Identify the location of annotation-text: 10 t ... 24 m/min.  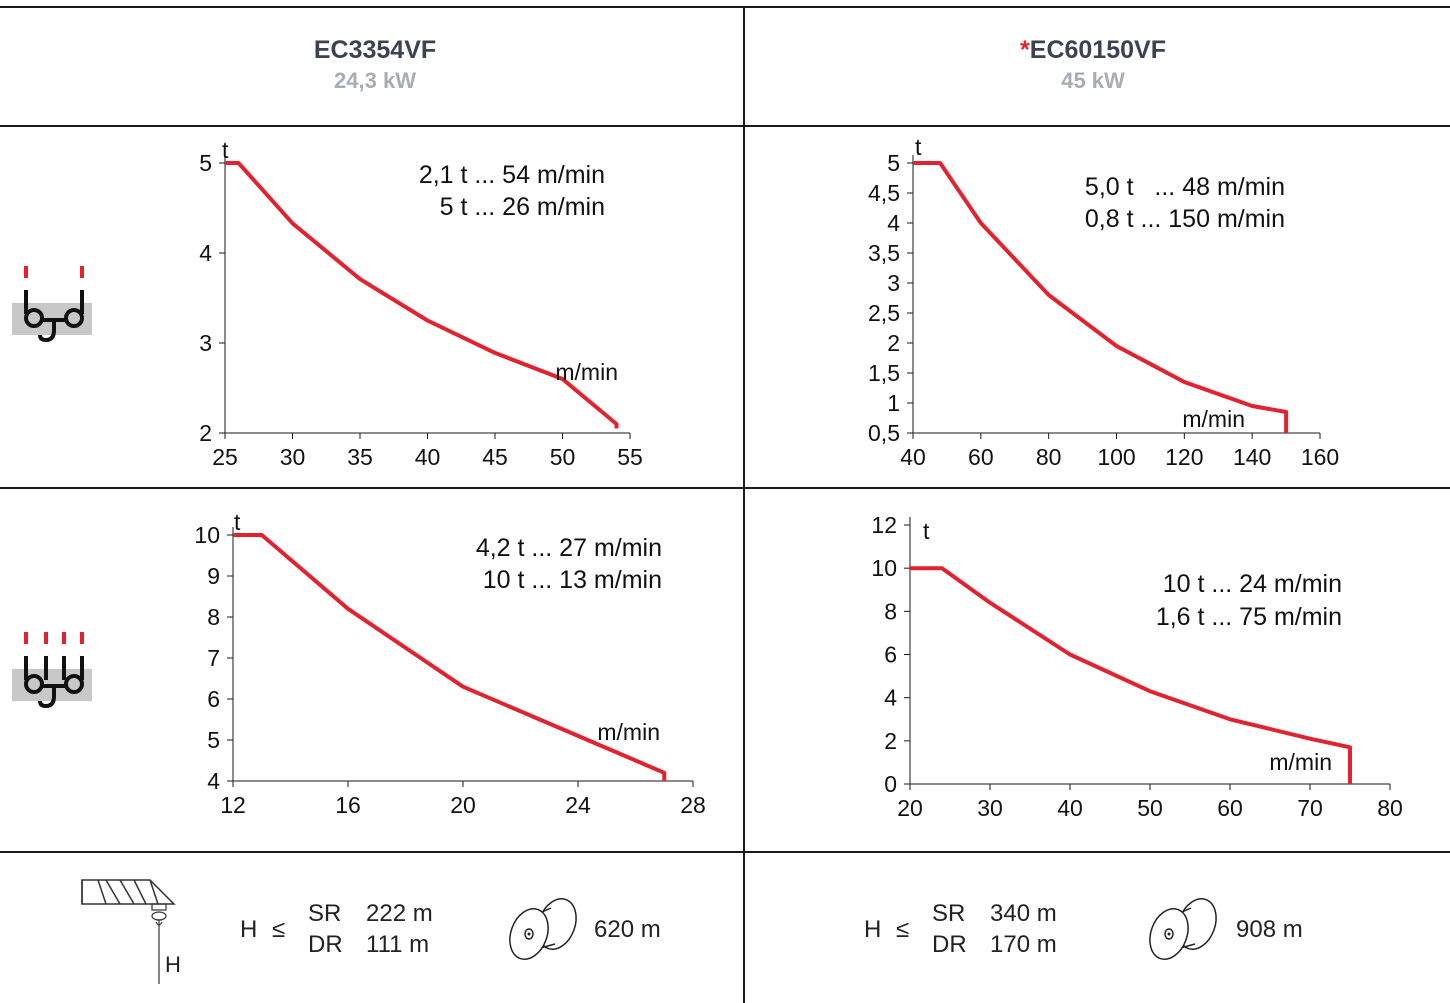
(1252, 584).